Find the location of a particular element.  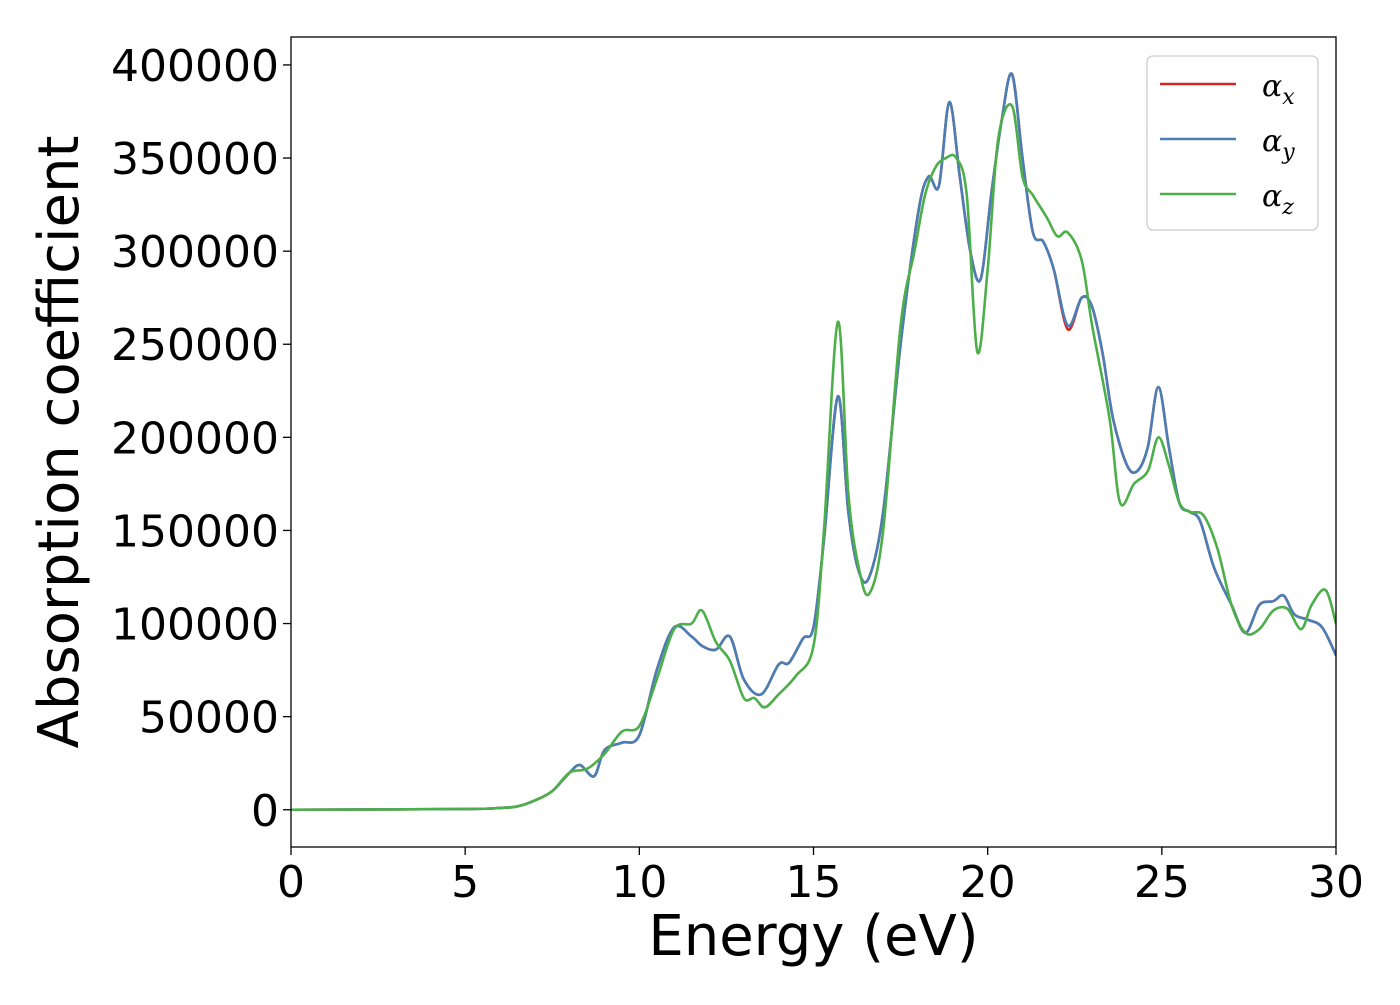

legend-label: αx is located at coordinates (1278, 89).